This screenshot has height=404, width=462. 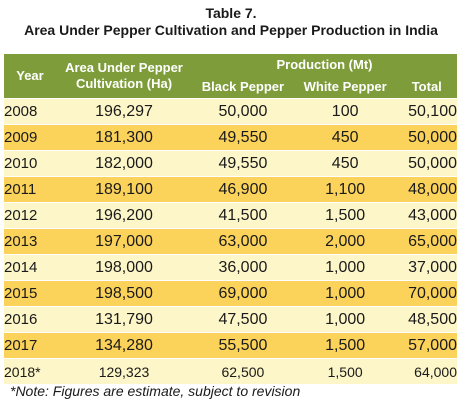 What do you see at coordinates (30, 293) in the screenshot?
I see `cell-year: 2015` at bounding box center [30, 293].